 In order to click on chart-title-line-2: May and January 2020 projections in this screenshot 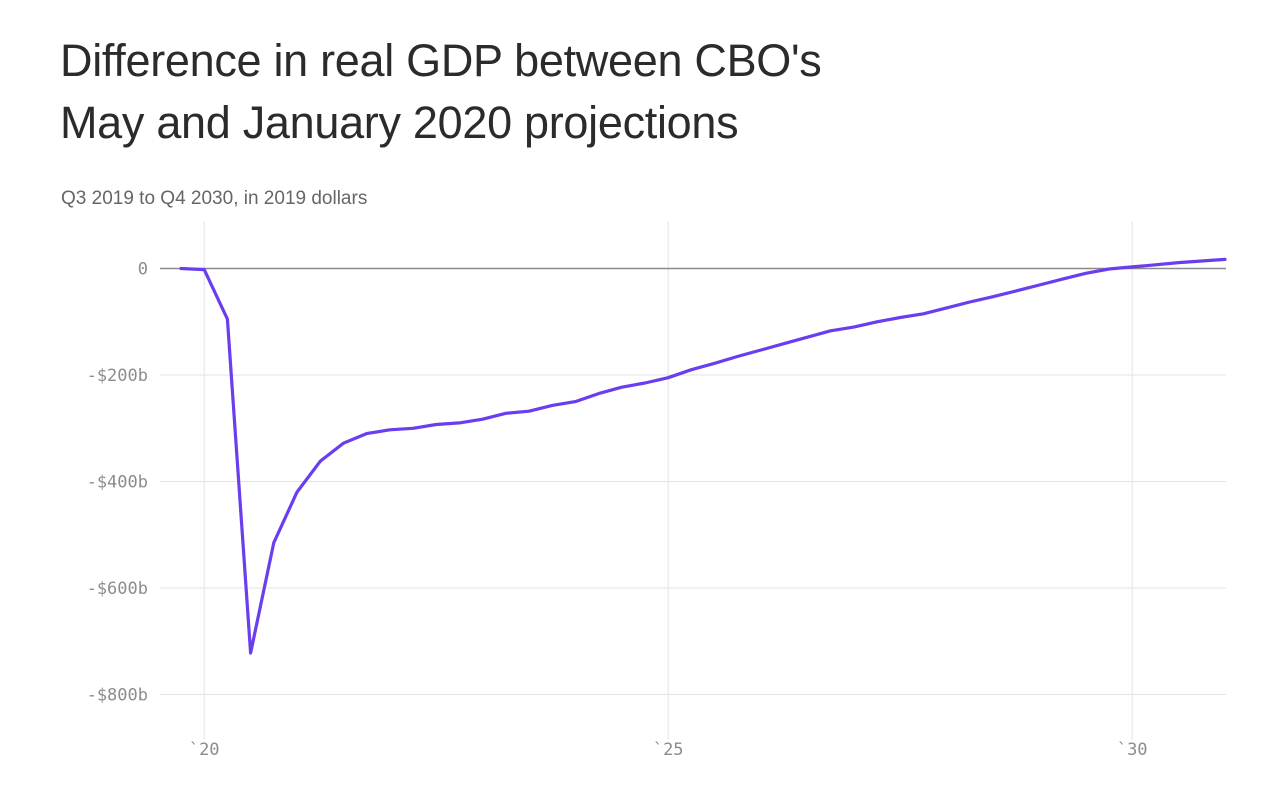, I will do `click(399, 122)`.